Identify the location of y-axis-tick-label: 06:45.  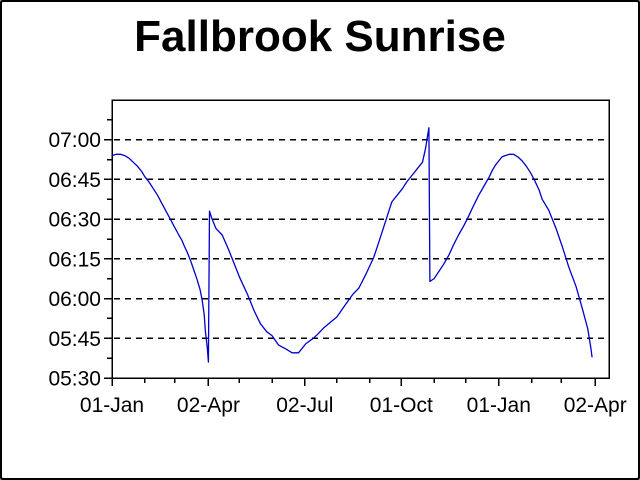
(74, 180).